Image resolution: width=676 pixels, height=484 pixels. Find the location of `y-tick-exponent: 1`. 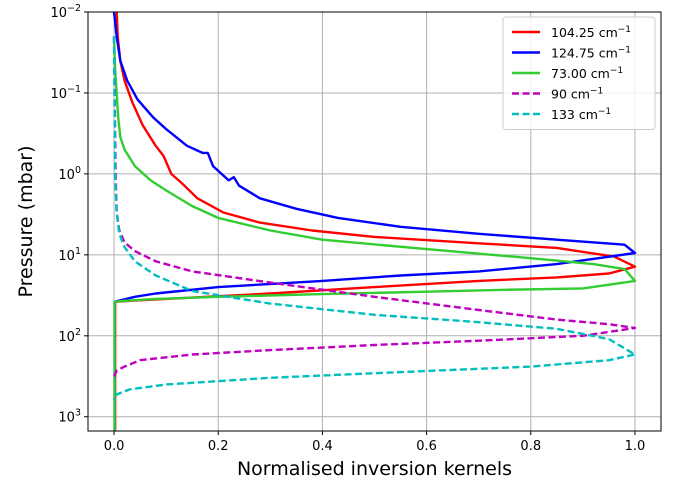

y-tick-exponent: 1 is located at coordinates (78, 251).